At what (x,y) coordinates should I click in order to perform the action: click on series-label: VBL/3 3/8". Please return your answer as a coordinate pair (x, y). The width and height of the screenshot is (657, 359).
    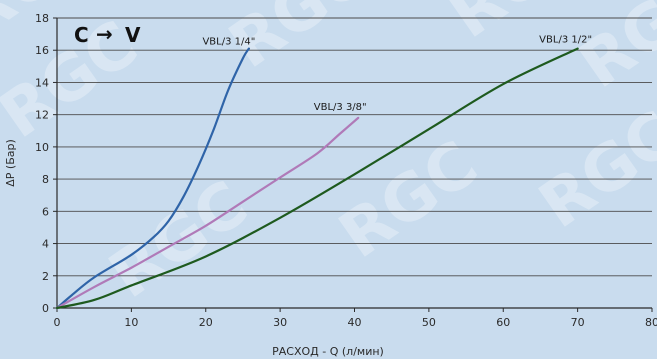
    Looking at the image, I should click on (340, 107).